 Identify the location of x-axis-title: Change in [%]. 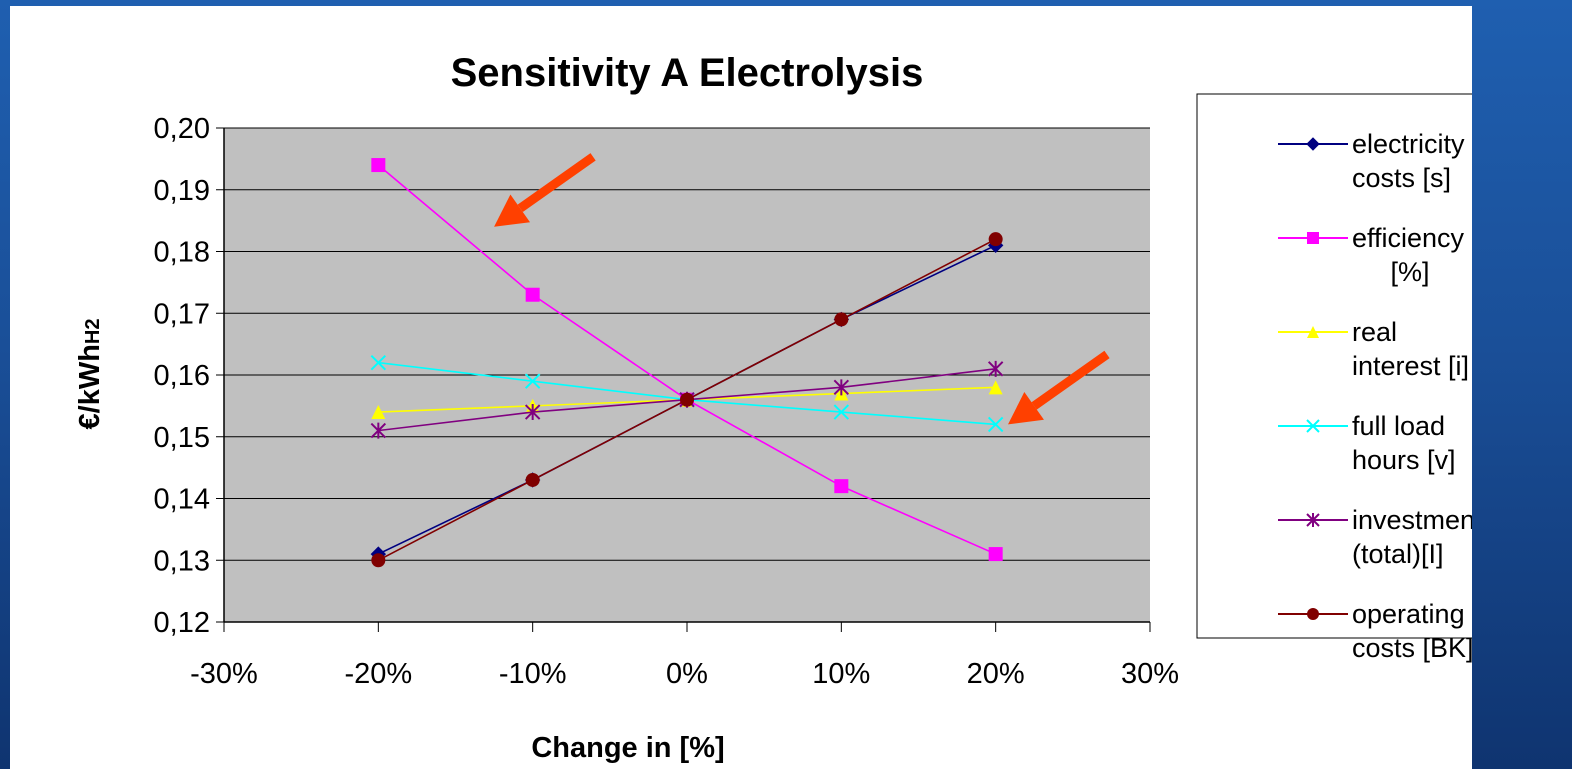
(627, 748).